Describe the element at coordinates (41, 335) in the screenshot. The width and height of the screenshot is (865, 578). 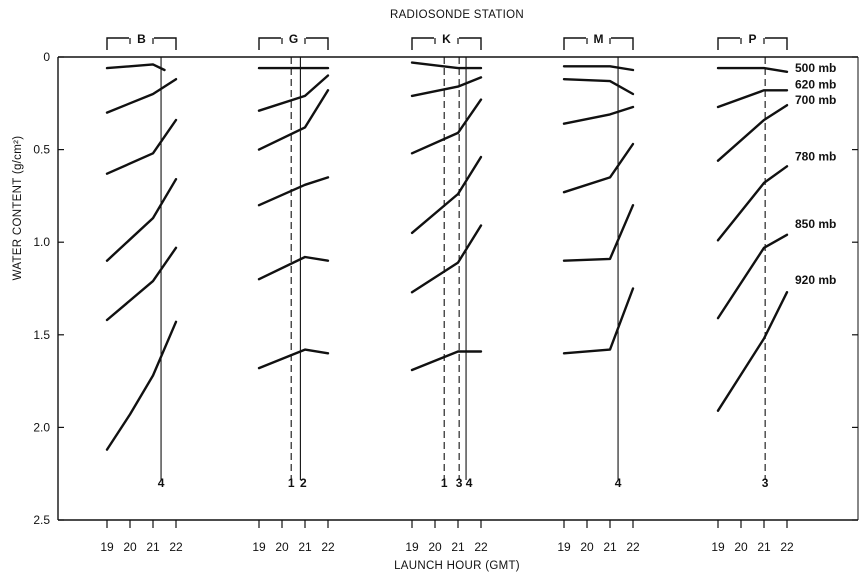
I see `y-tick-label: 1.5` at that location.